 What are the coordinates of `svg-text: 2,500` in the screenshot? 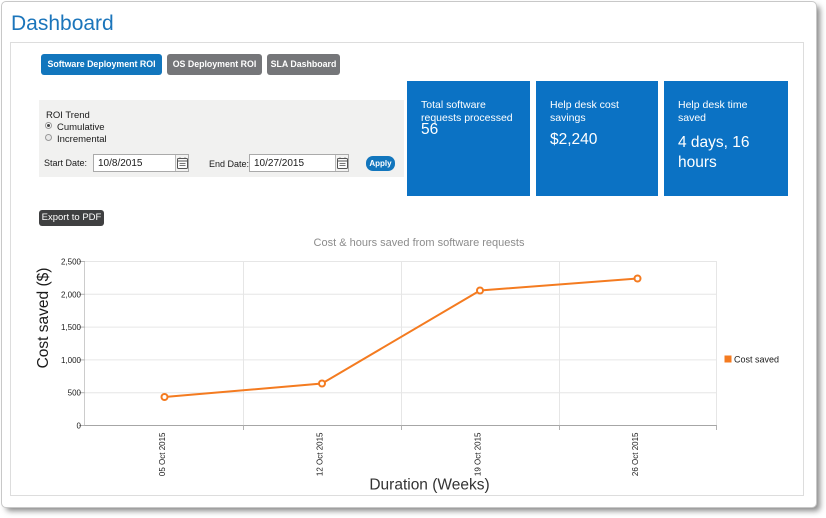 It's located at (71, 262).